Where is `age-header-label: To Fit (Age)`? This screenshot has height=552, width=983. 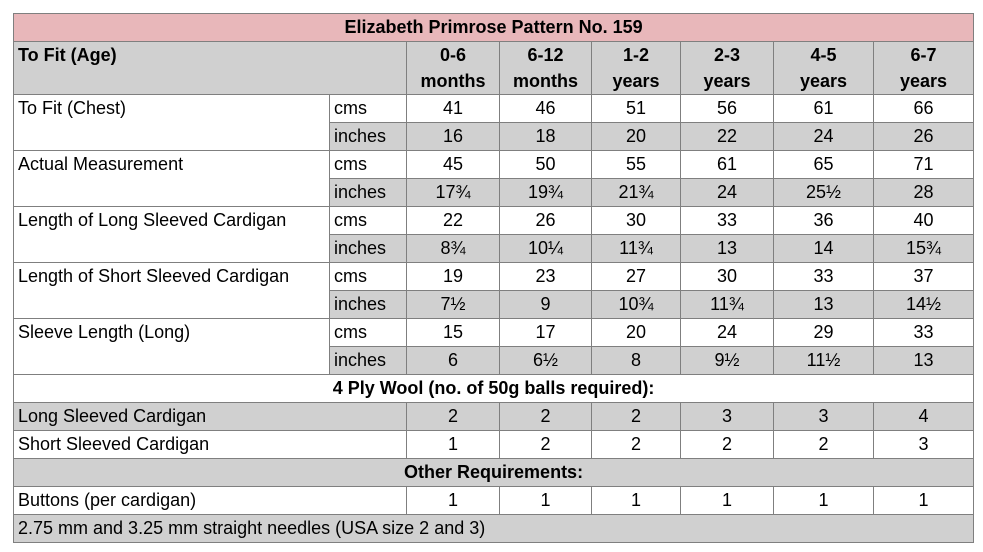 age-header-label: To Fit (Age) is located at coordinates (210, 68).